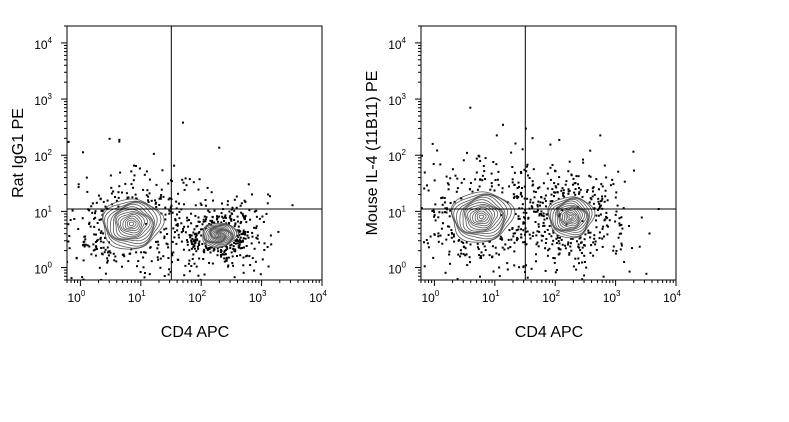 The height and width of the screenshot is (422, 789). I want to click on plot-area, so click(167, 215).